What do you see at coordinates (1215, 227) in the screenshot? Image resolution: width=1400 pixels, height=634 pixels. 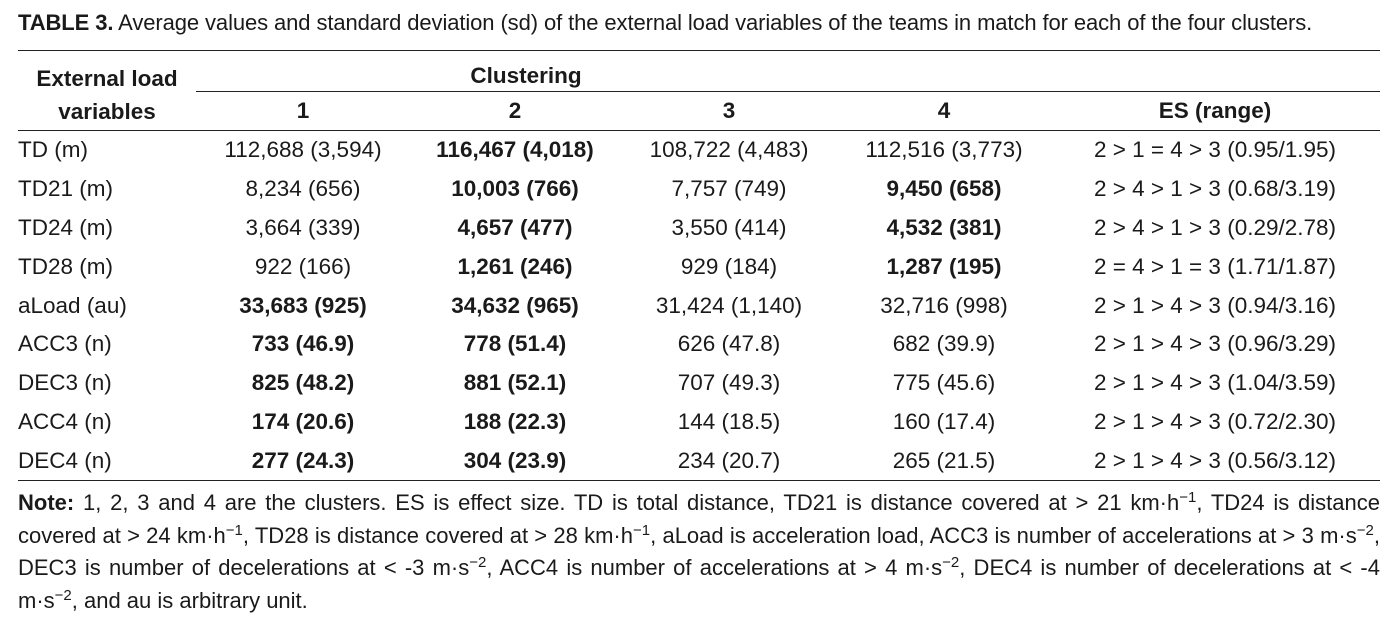 I see `cell-es: 2 > 4 > 1 > 3 (0.29/2.78)` at bounding box center [1215, 227].